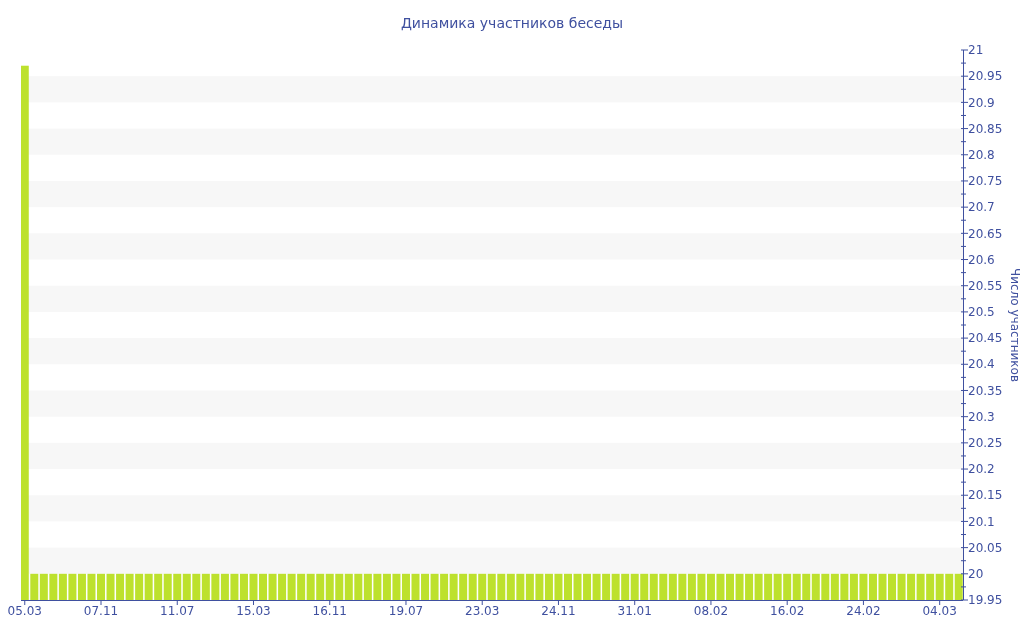 This screenshot has width=1024, height=640. I want to click on y-tick-label: 20.45, so click(985, 338).